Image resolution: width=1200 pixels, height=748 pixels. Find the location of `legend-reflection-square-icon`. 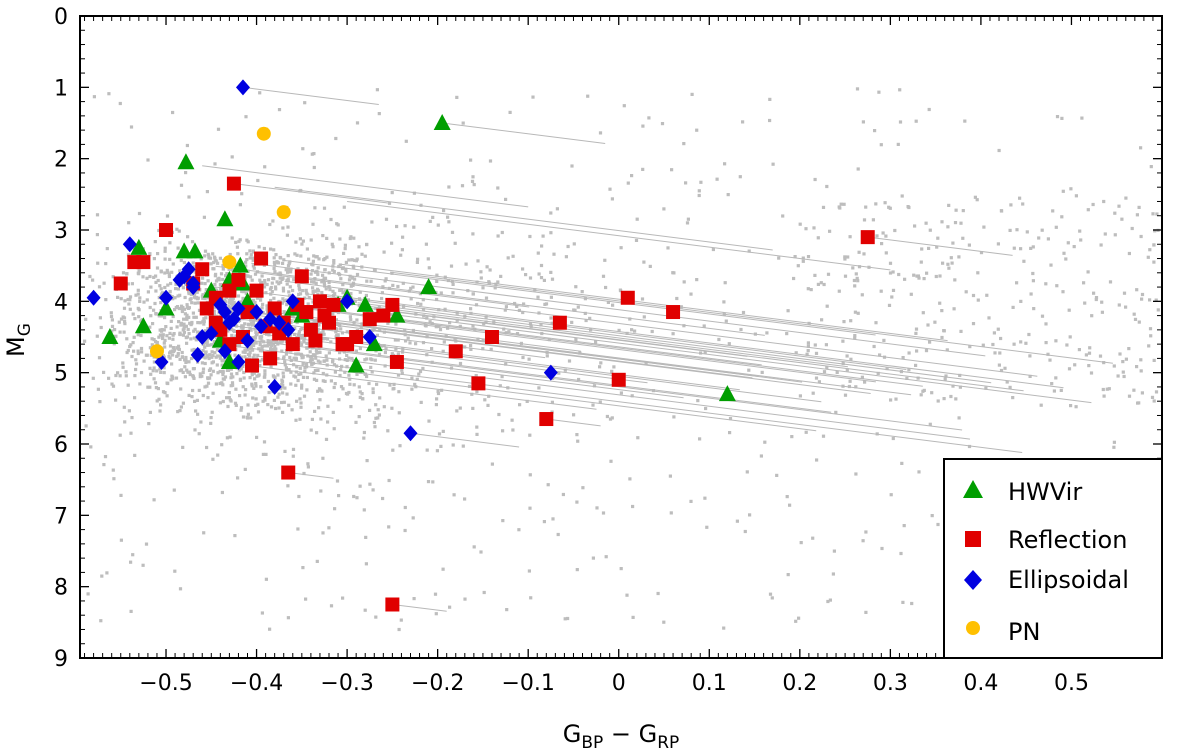

legend-reflection-square-icon is located at coordinates (973, 539).